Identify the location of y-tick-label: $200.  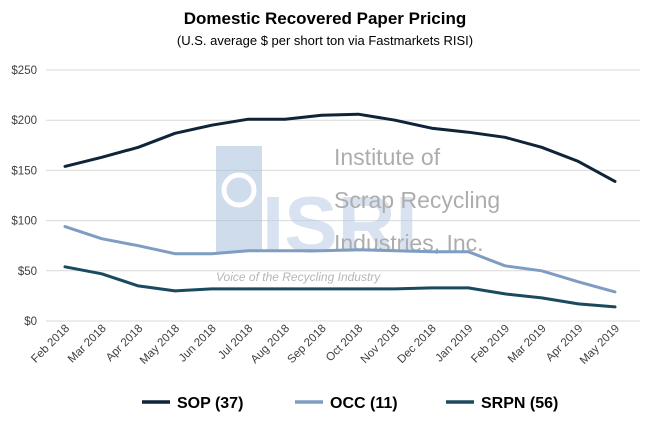
(24, 121).